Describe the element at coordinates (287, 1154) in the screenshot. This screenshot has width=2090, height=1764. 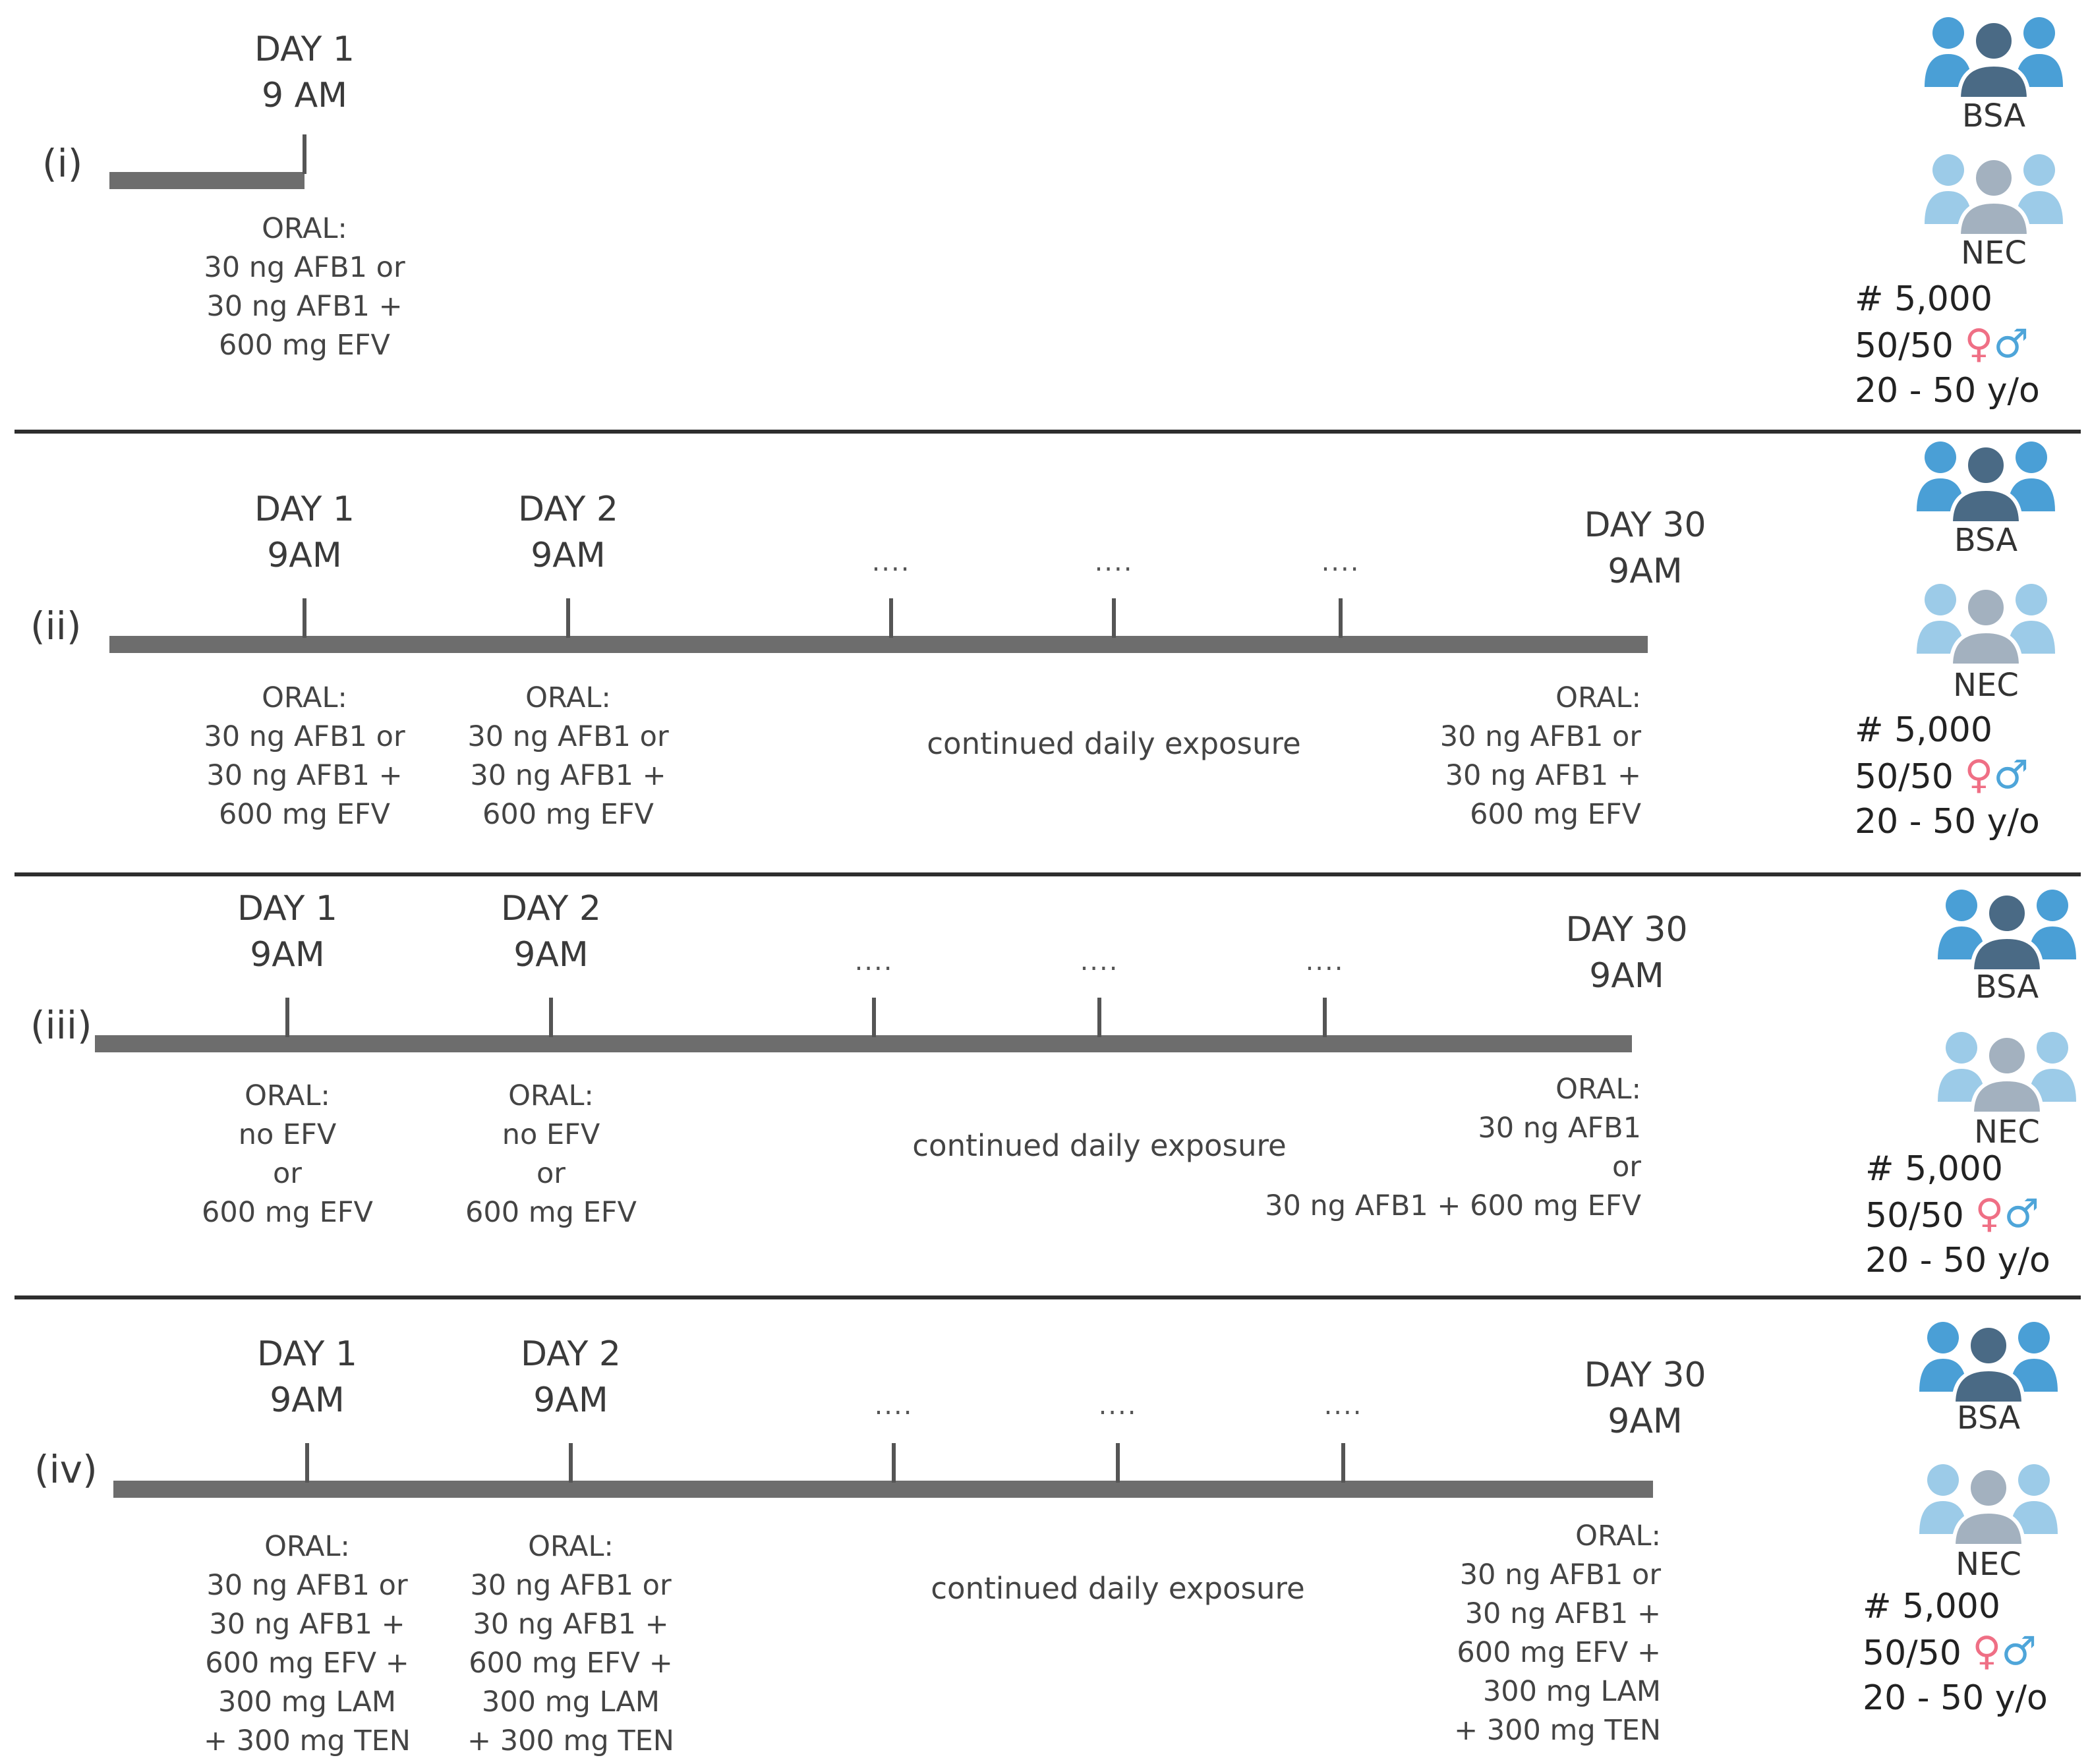
I see `dose-block: ORAL: no EFV or 600 mg EFV` at that location.